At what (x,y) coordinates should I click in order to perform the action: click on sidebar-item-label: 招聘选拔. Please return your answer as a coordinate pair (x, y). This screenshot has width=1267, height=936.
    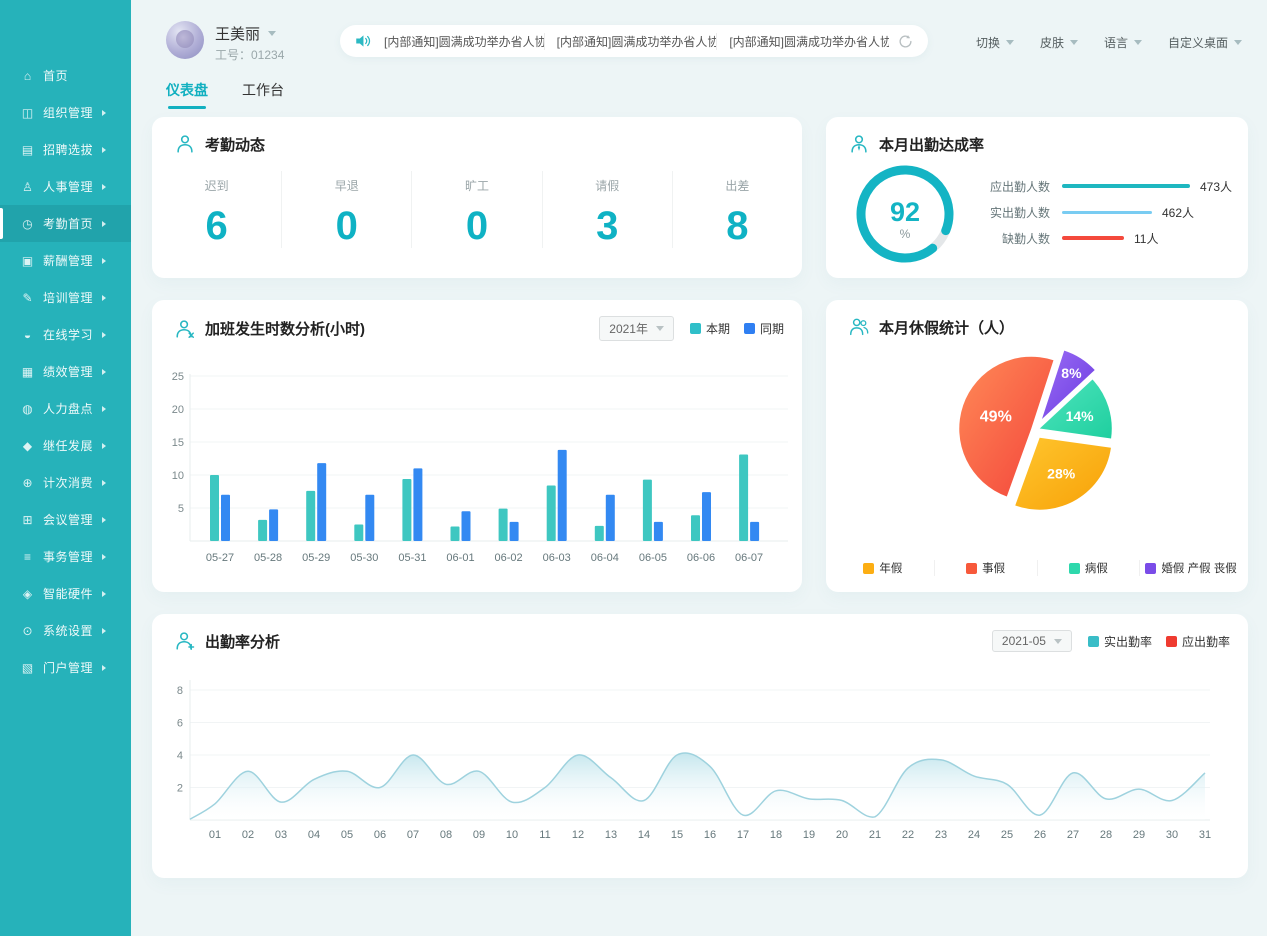
    Looking at the image, I should click on (68, 150).